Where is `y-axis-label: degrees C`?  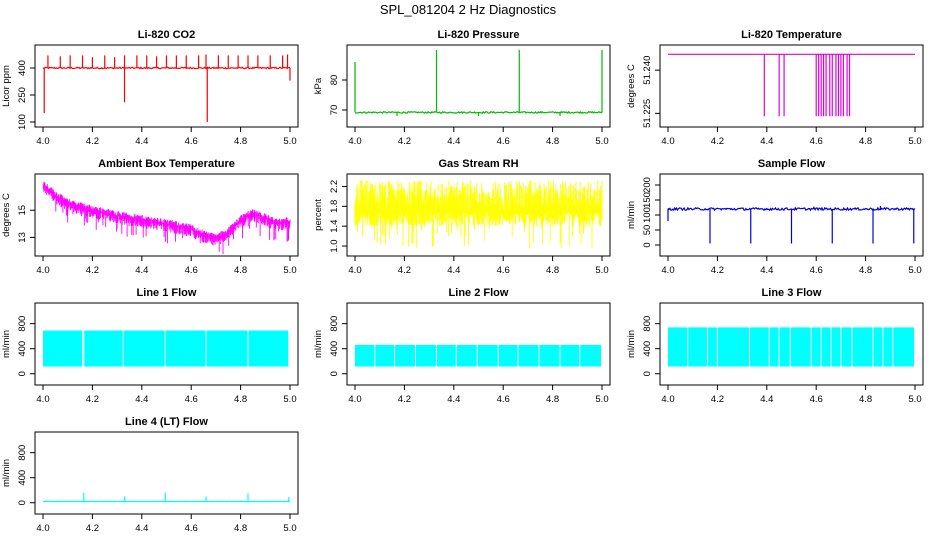 y-axis-label: degrees C is located at coordinates (6, 215).